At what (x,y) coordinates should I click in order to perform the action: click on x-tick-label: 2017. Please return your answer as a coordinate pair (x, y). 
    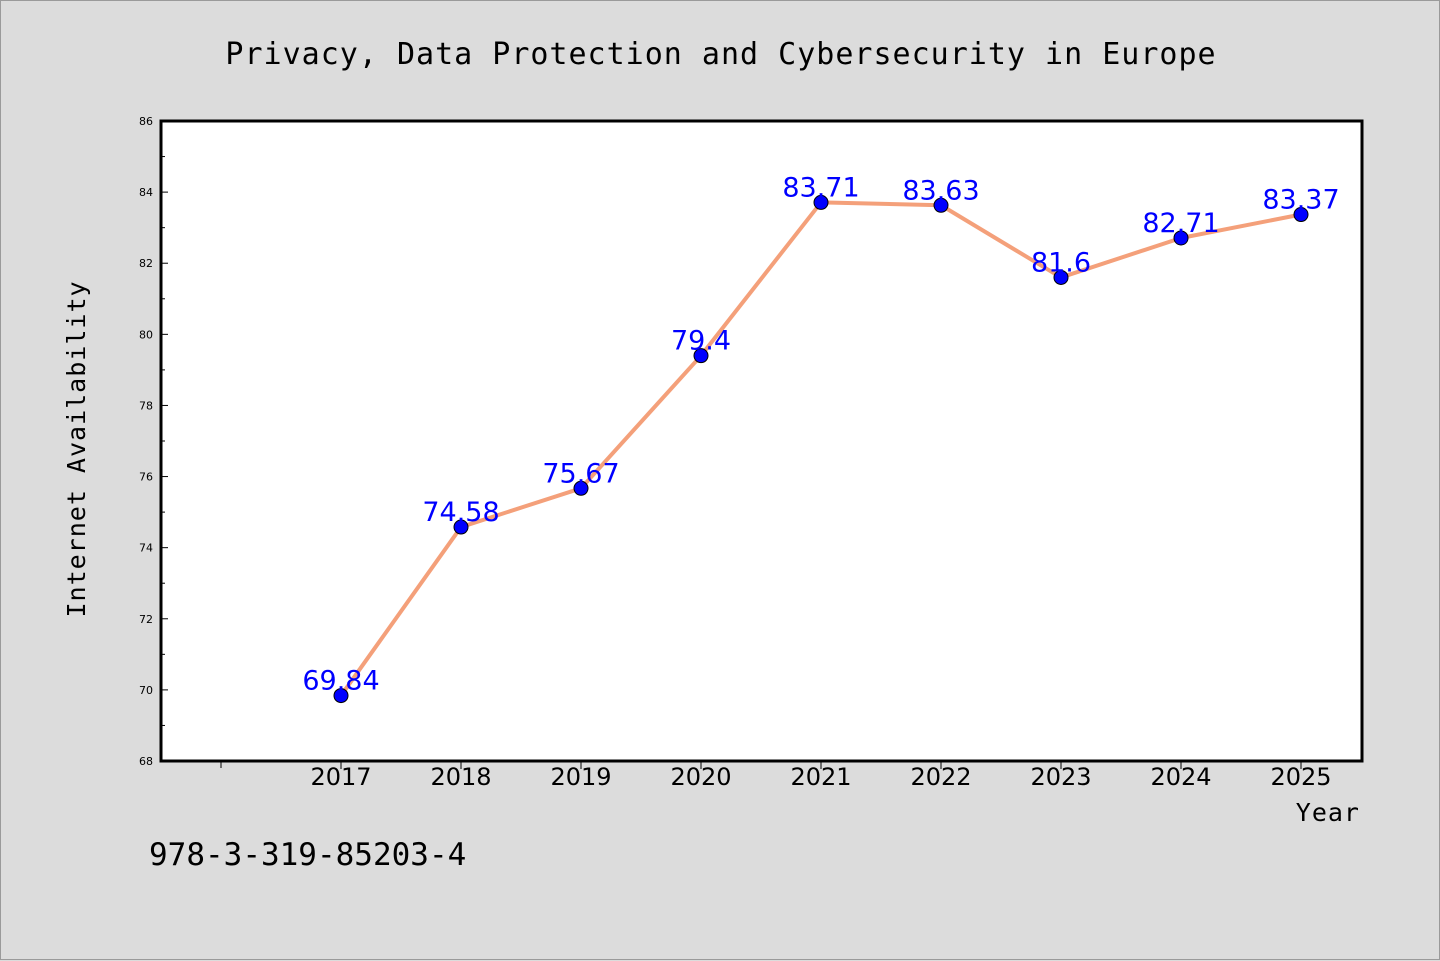
    Looking at the image, I should click on (340, 777).